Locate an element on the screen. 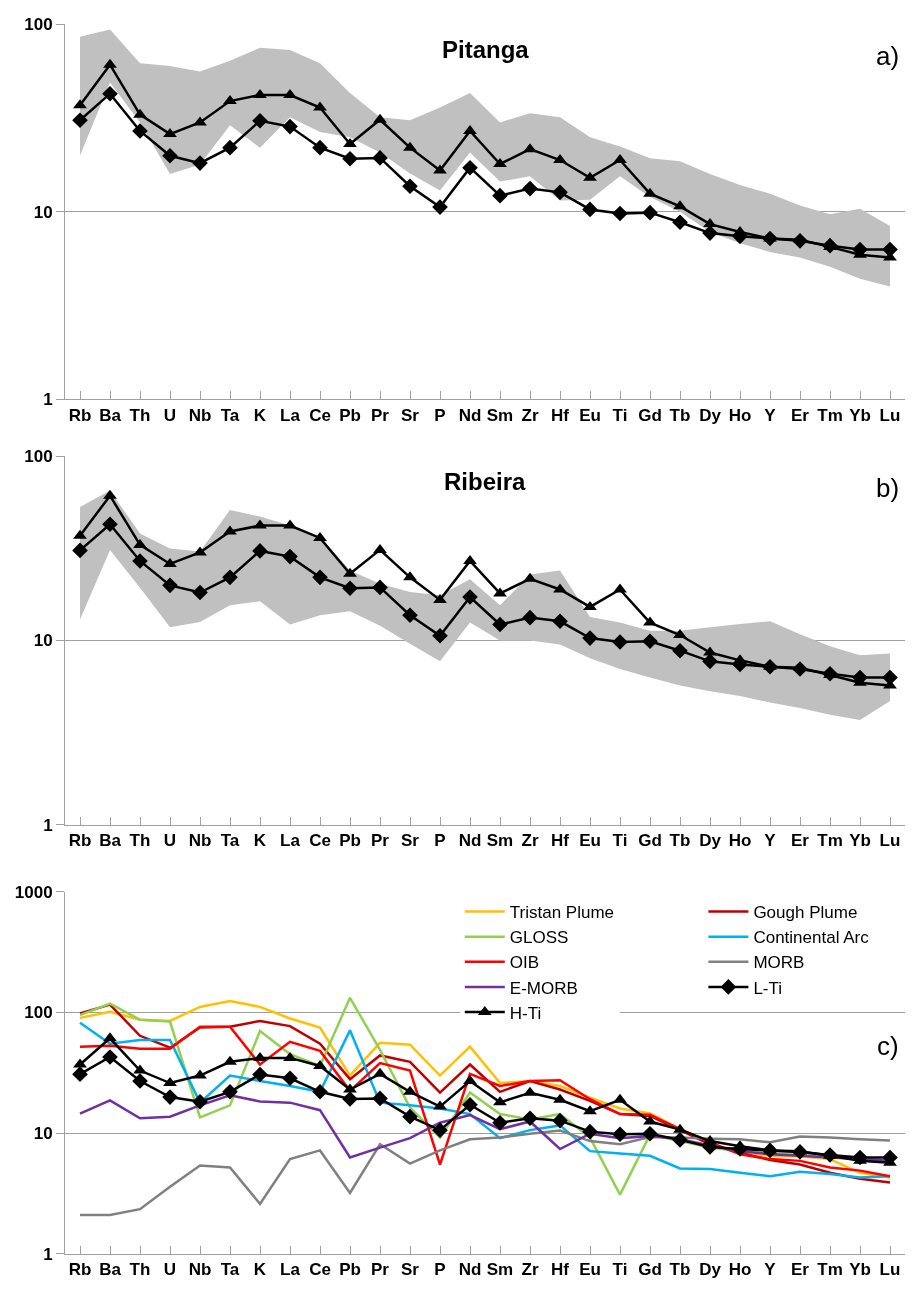 The height and width of the screenshot is (1294, 913). x-tick-label: Er is located at coordinates (800, 841).